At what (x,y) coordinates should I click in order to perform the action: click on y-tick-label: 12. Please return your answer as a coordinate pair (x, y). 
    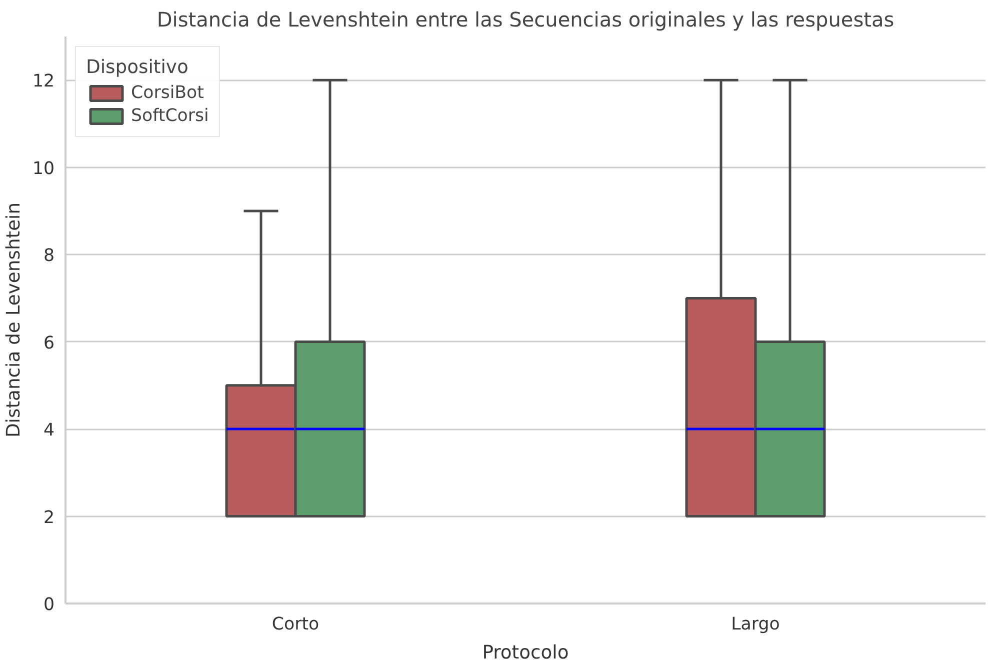
    Looking at the image, I should click on (43, 82).